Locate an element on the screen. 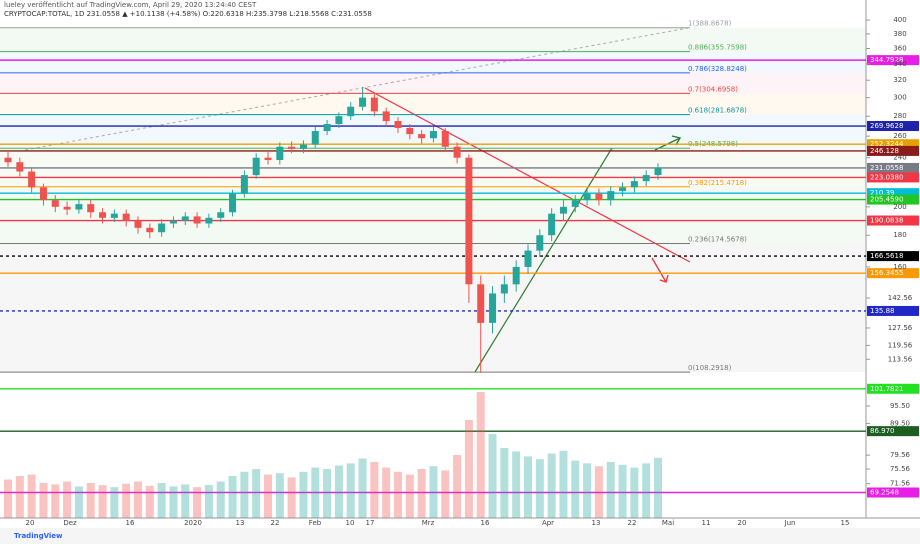 The width and height of the screenshot is (920, 548). level-label: 252.3244 is located at coordinates (887, 144).